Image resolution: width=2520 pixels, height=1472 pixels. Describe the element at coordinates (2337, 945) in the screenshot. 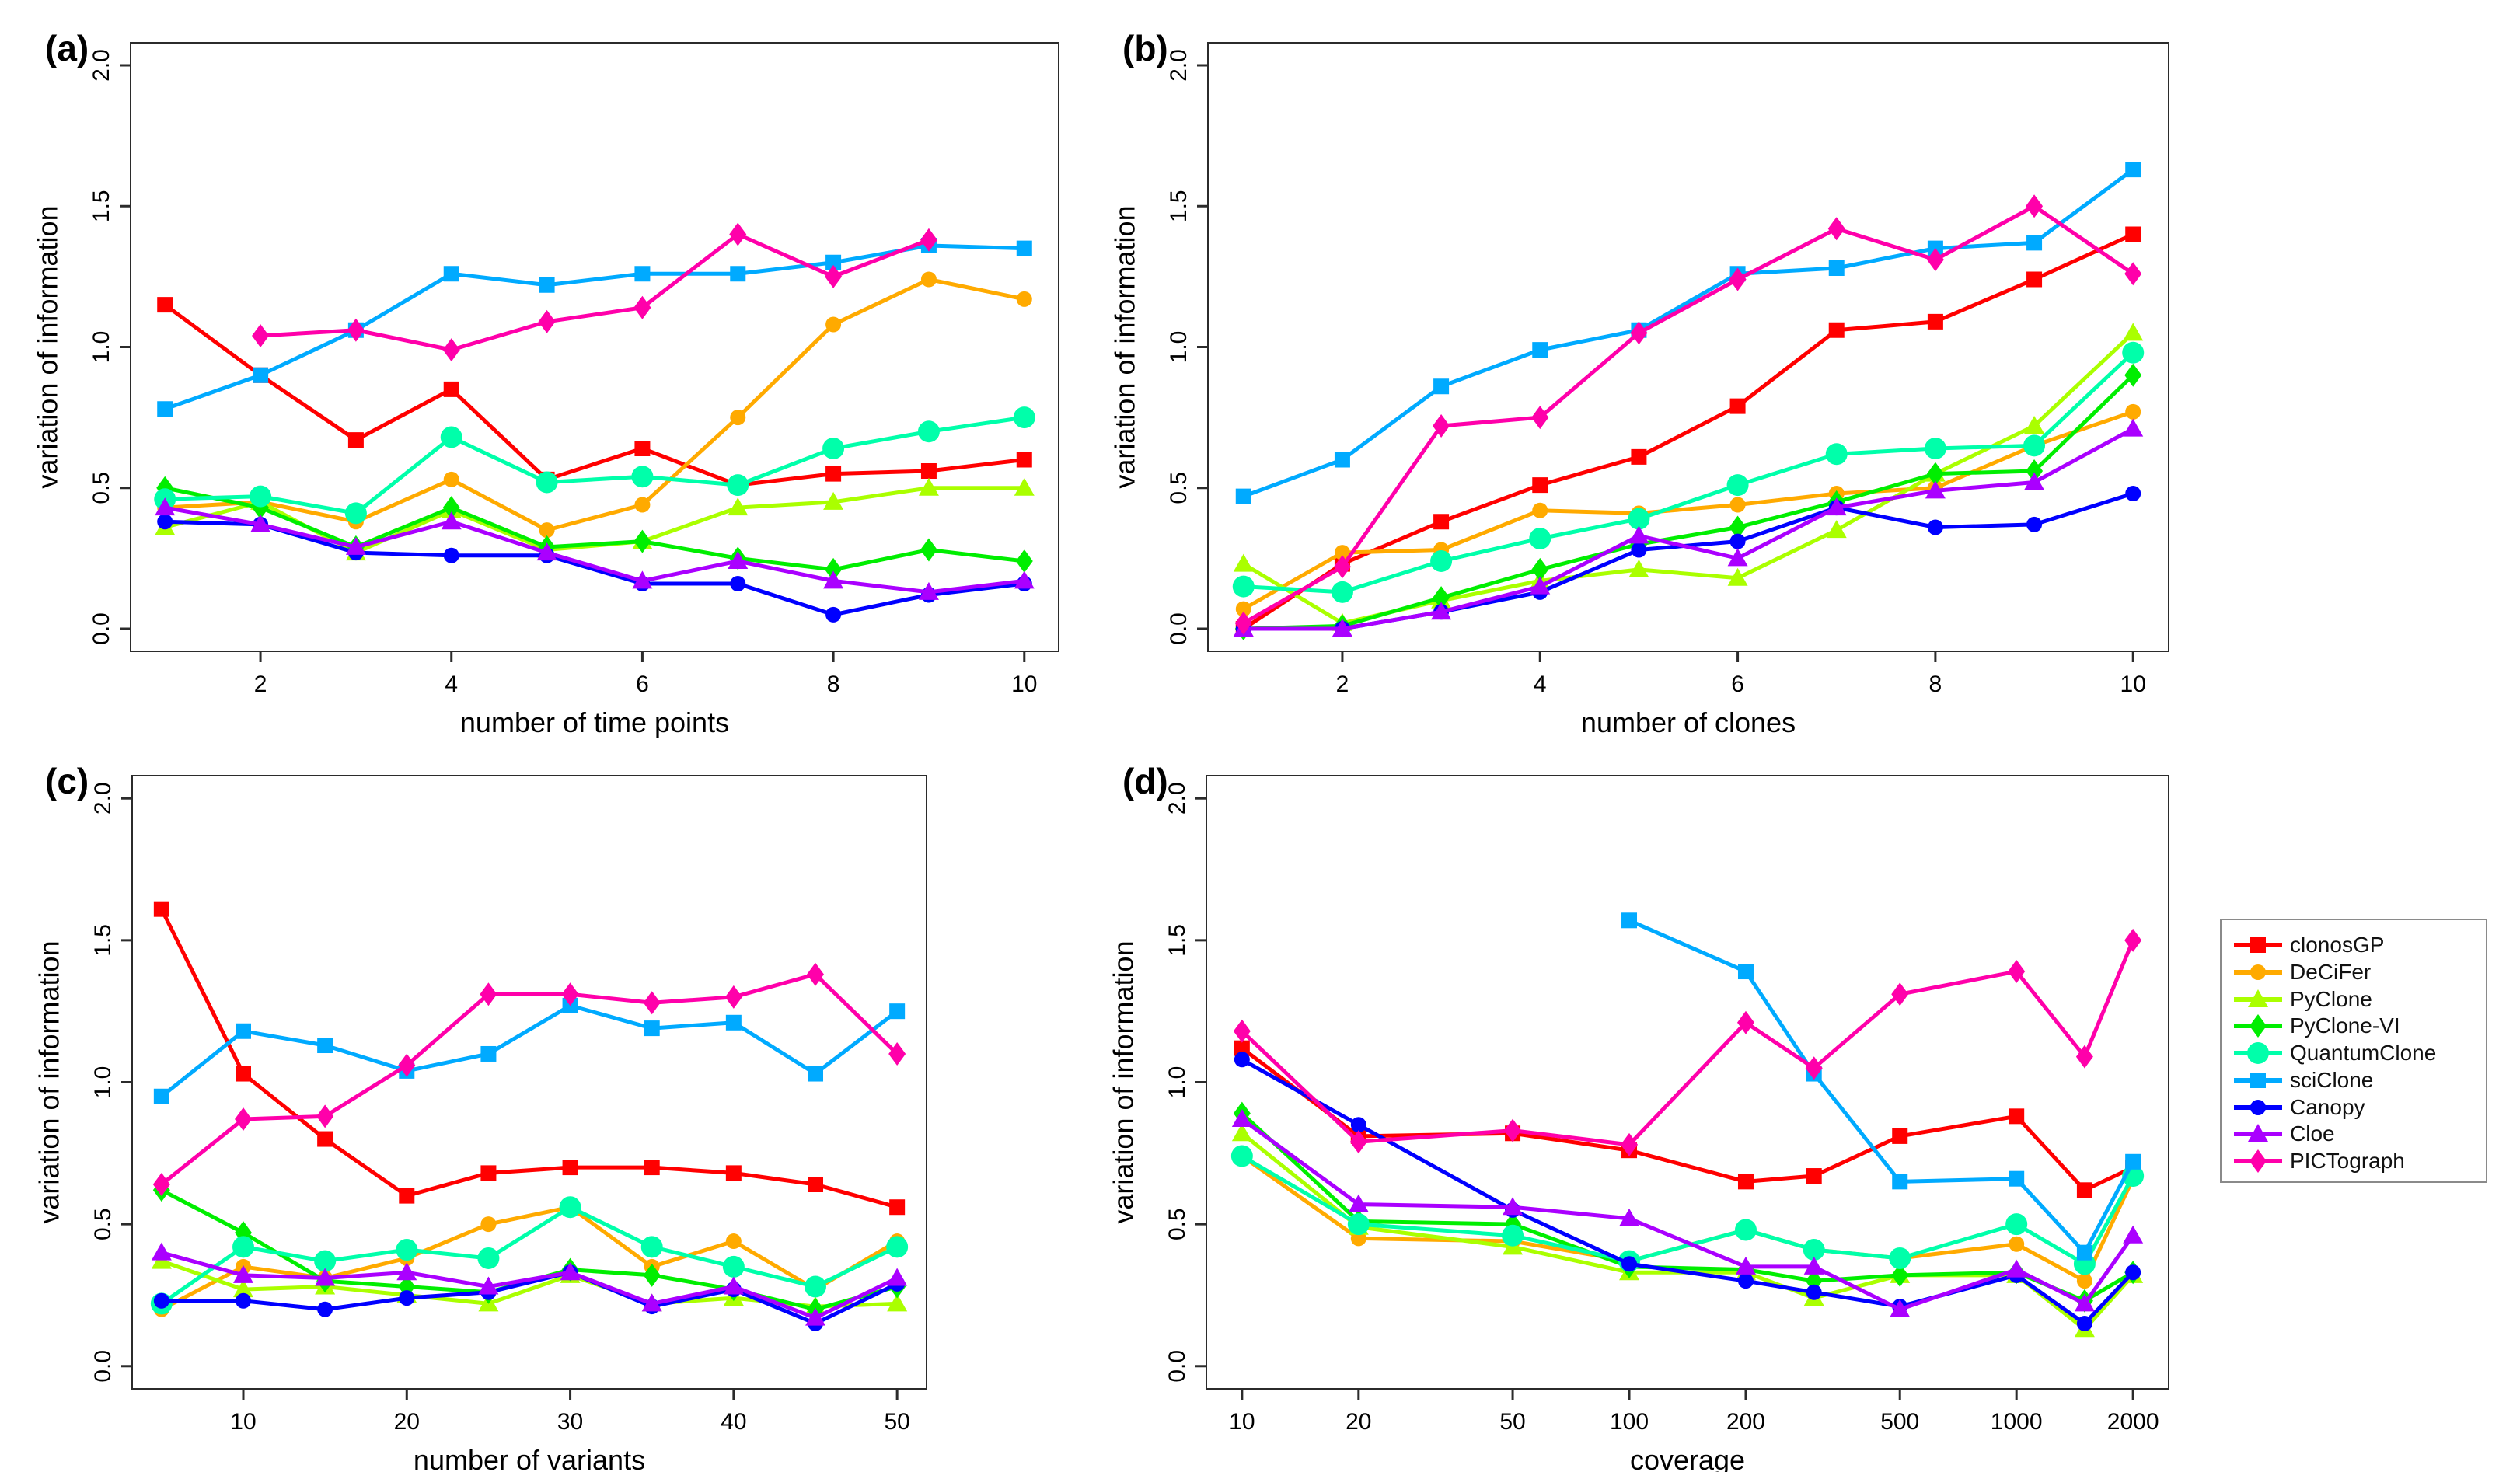

I see `legend-label: clonosGP` at that location.